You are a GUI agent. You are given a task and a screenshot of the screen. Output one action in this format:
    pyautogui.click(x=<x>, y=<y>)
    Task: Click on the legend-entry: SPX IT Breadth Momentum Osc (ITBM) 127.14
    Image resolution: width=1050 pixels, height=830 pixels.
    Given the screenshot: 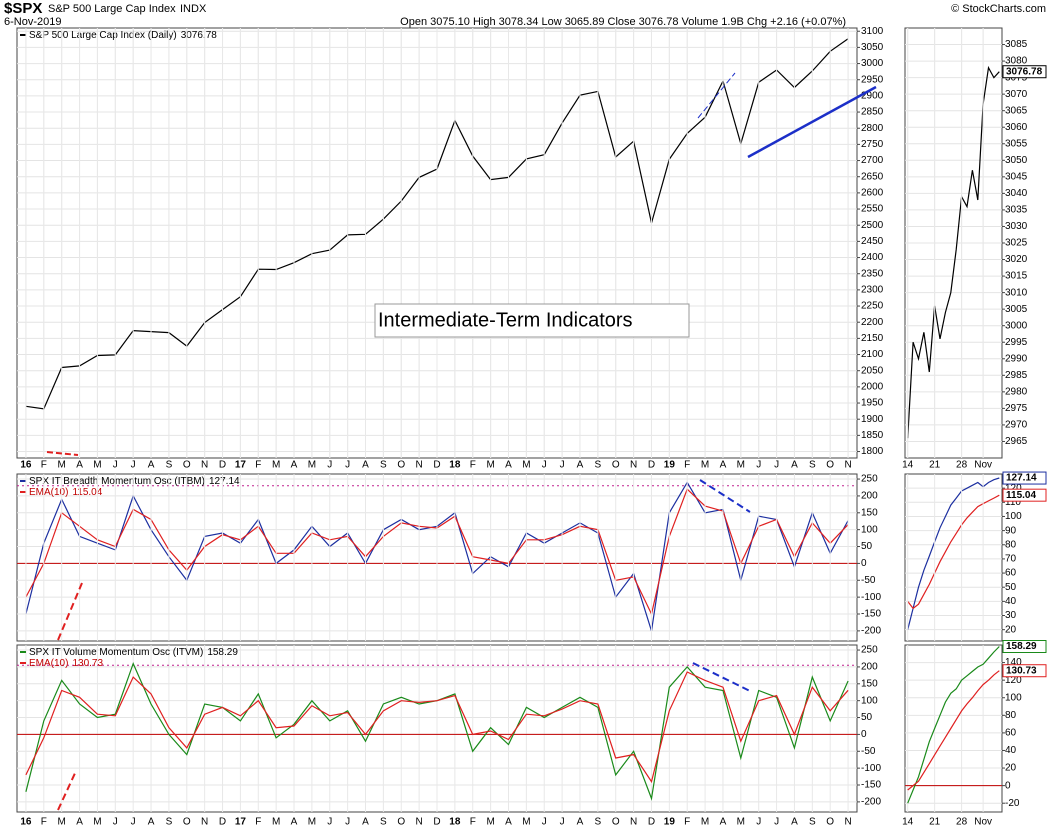 What is the action you would take?
    pyautogui.click(x=134, y=481)
    